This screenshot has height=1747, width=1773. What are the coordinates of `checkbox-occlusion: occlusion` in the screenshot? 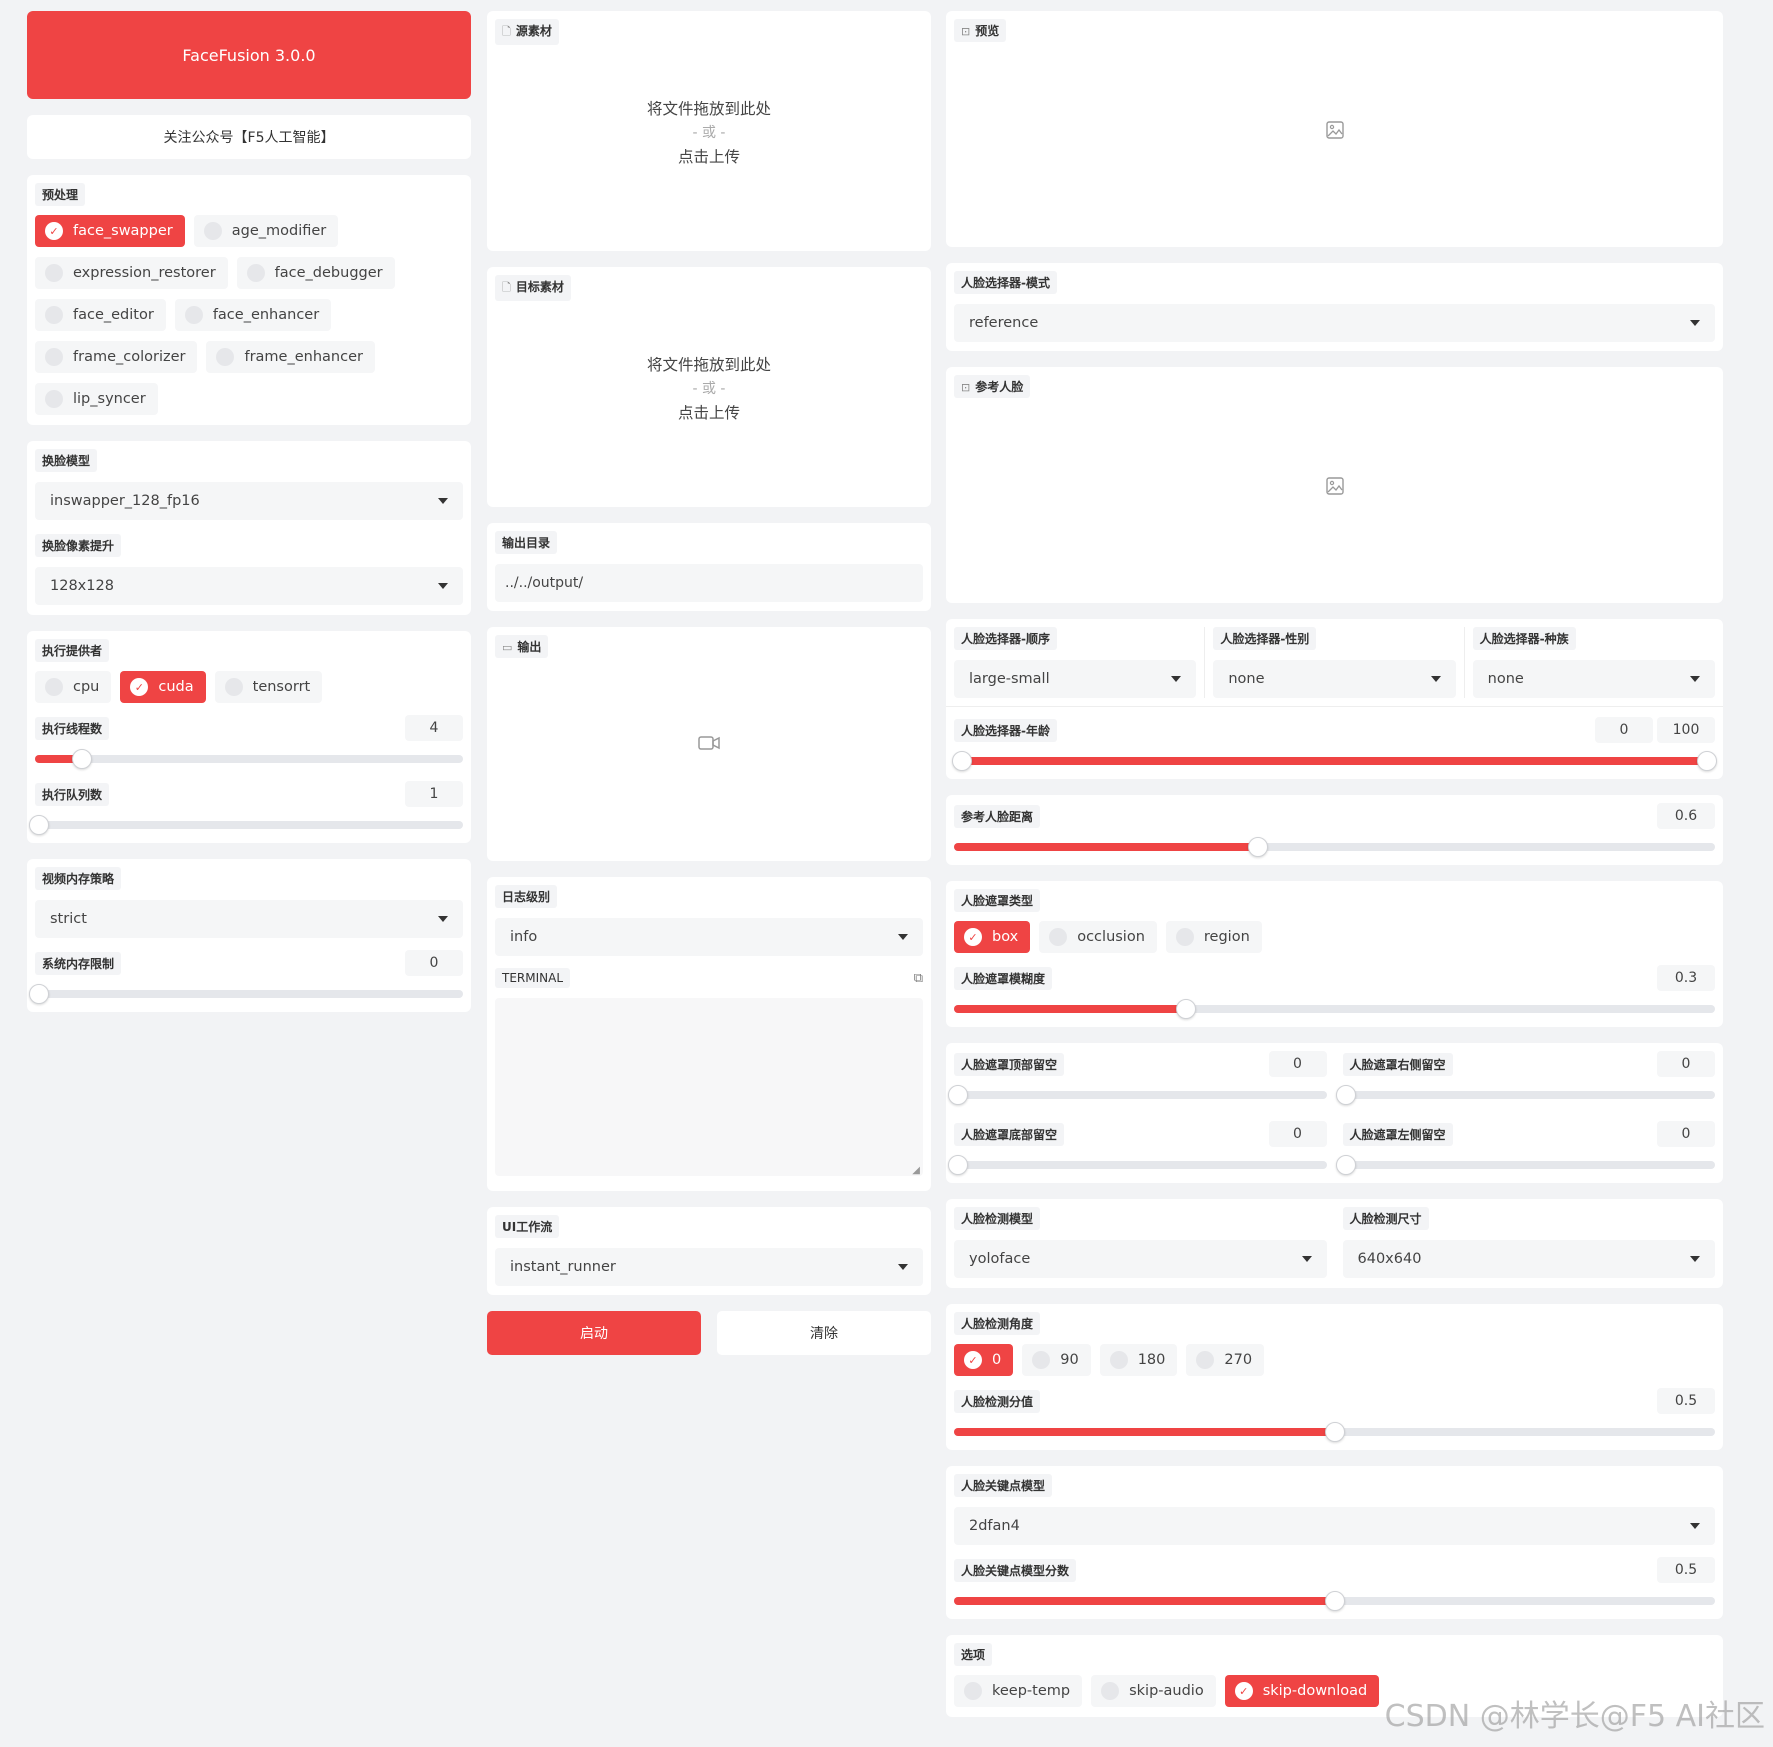 It's located at (1098, 937).